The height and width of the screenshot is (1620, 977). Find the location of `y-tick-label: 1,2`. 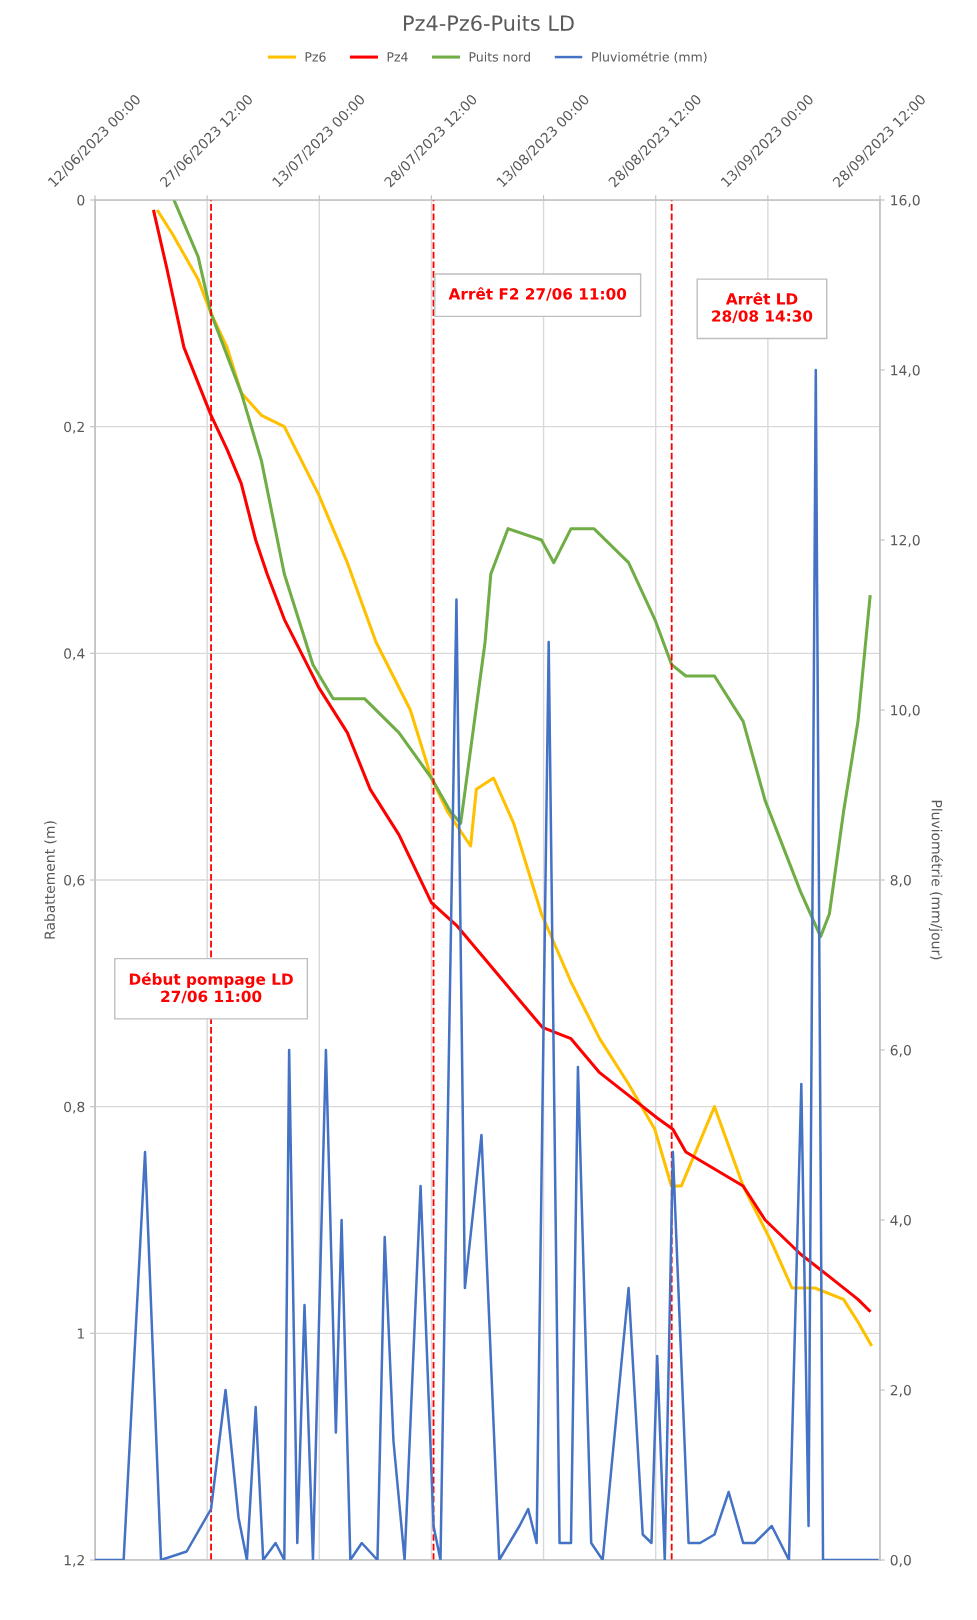

y-tick-label: 1,2 is located at coordinates (74, 1560).